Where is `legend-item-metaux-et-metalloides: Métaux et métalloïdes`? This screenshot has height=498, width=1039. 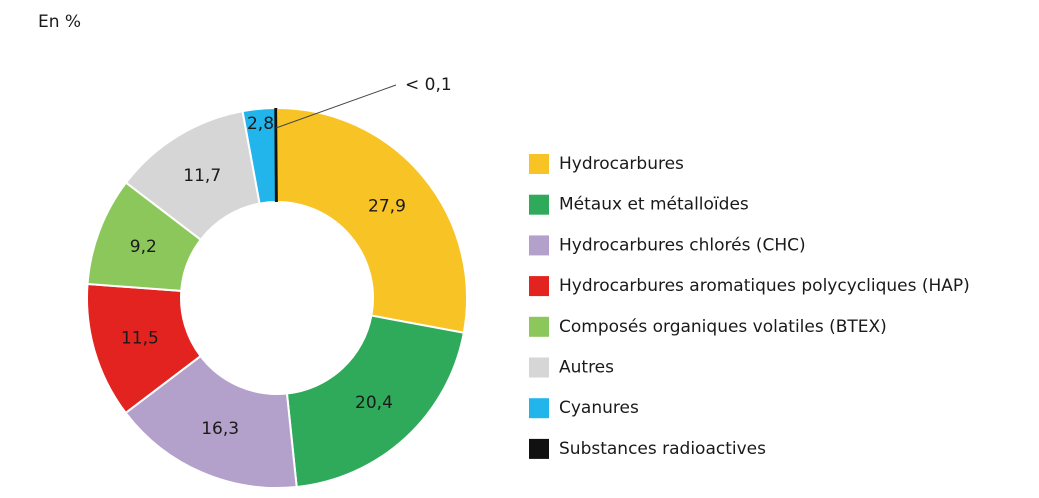
legend-item-metaux-et-metalloides: Métaux et métalloïdes is located at coordinates (639, 204).